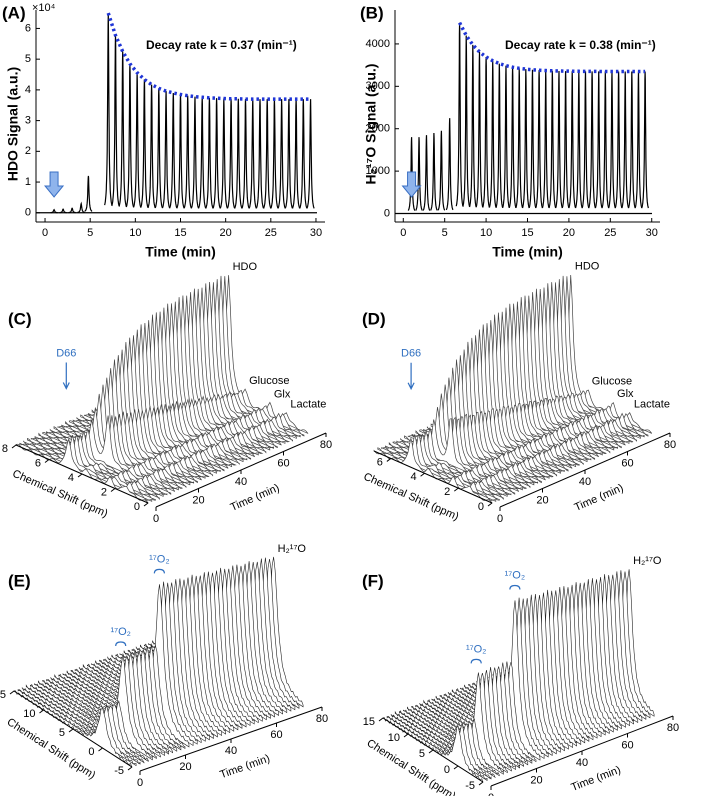  What do you see at coordinates (226, 233) in the screenshot?
I see `x-tick-label: 20` at bounding box center [226, 233].